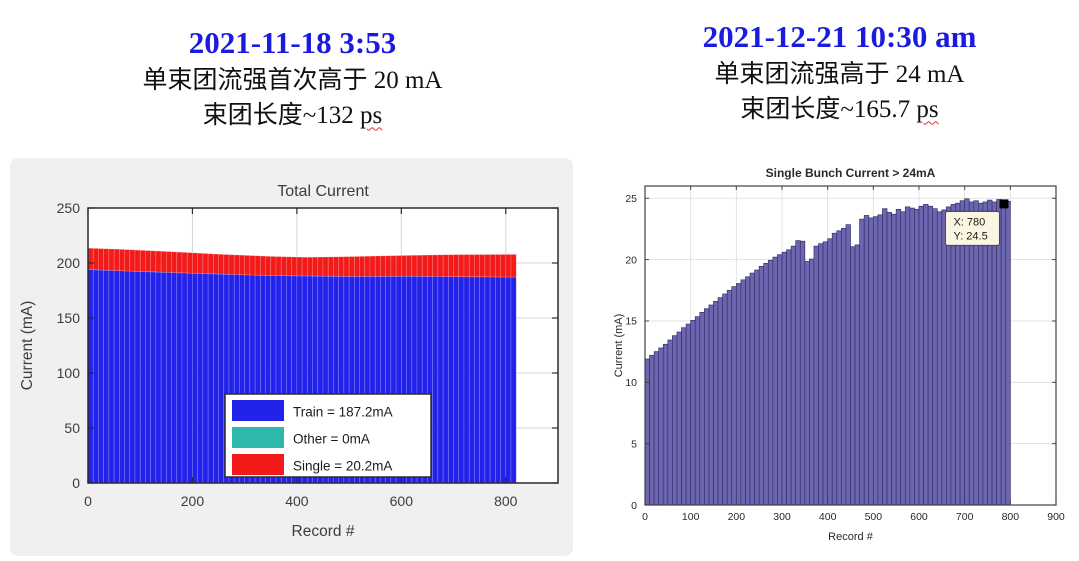 Image resolution: width=1079 pixels, height=561 pixels. What do you see at coordinates (965, 517) in the screenshot?
I see `svg-text: 700` at bounding box center [965, 517].